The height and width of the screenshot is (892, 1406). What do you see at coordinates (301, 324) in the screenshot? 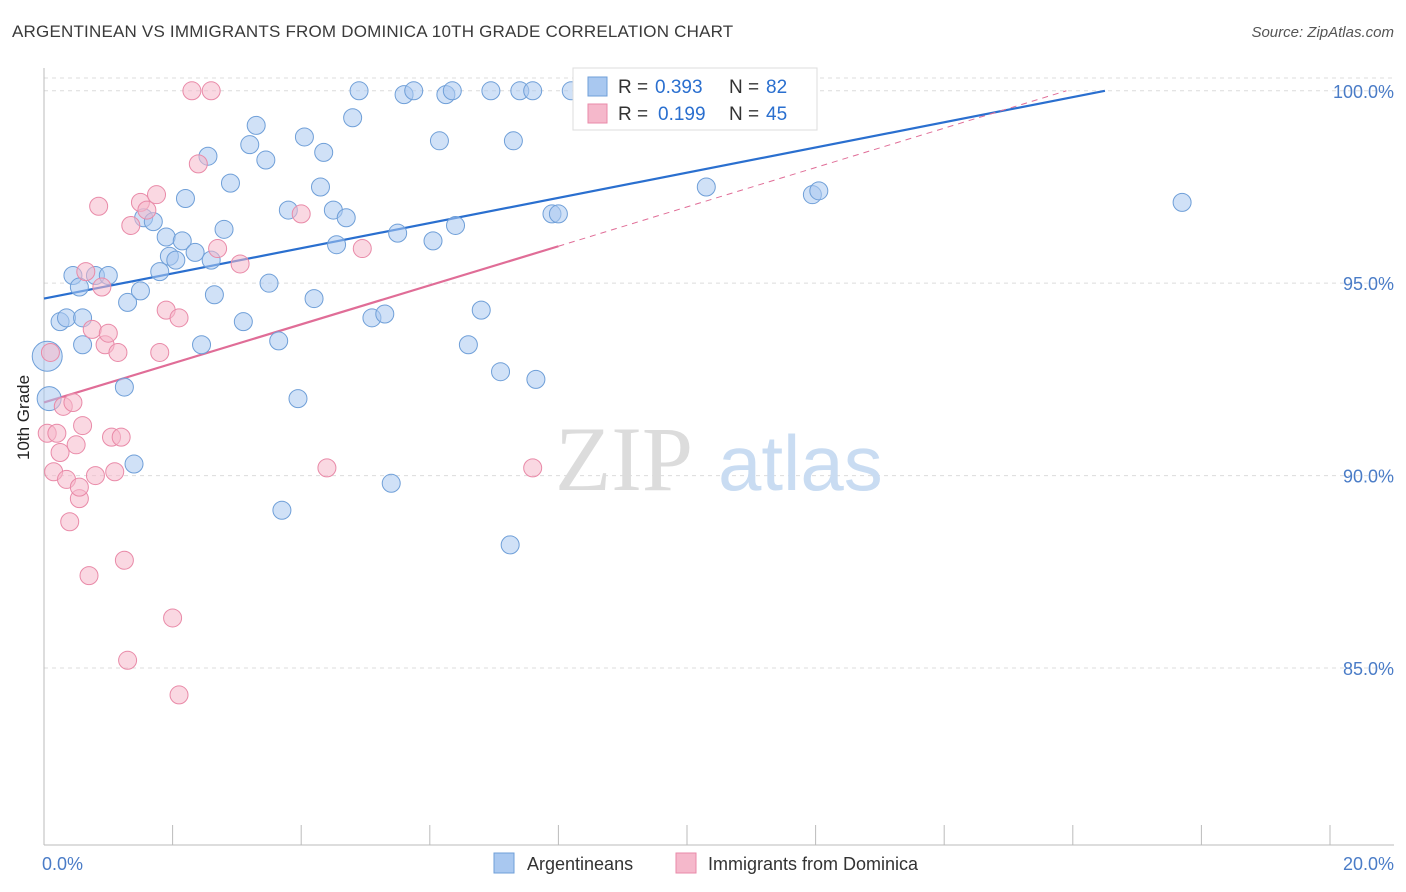
I see `trendline-dominica-solid` at bounding box center [301, 324].